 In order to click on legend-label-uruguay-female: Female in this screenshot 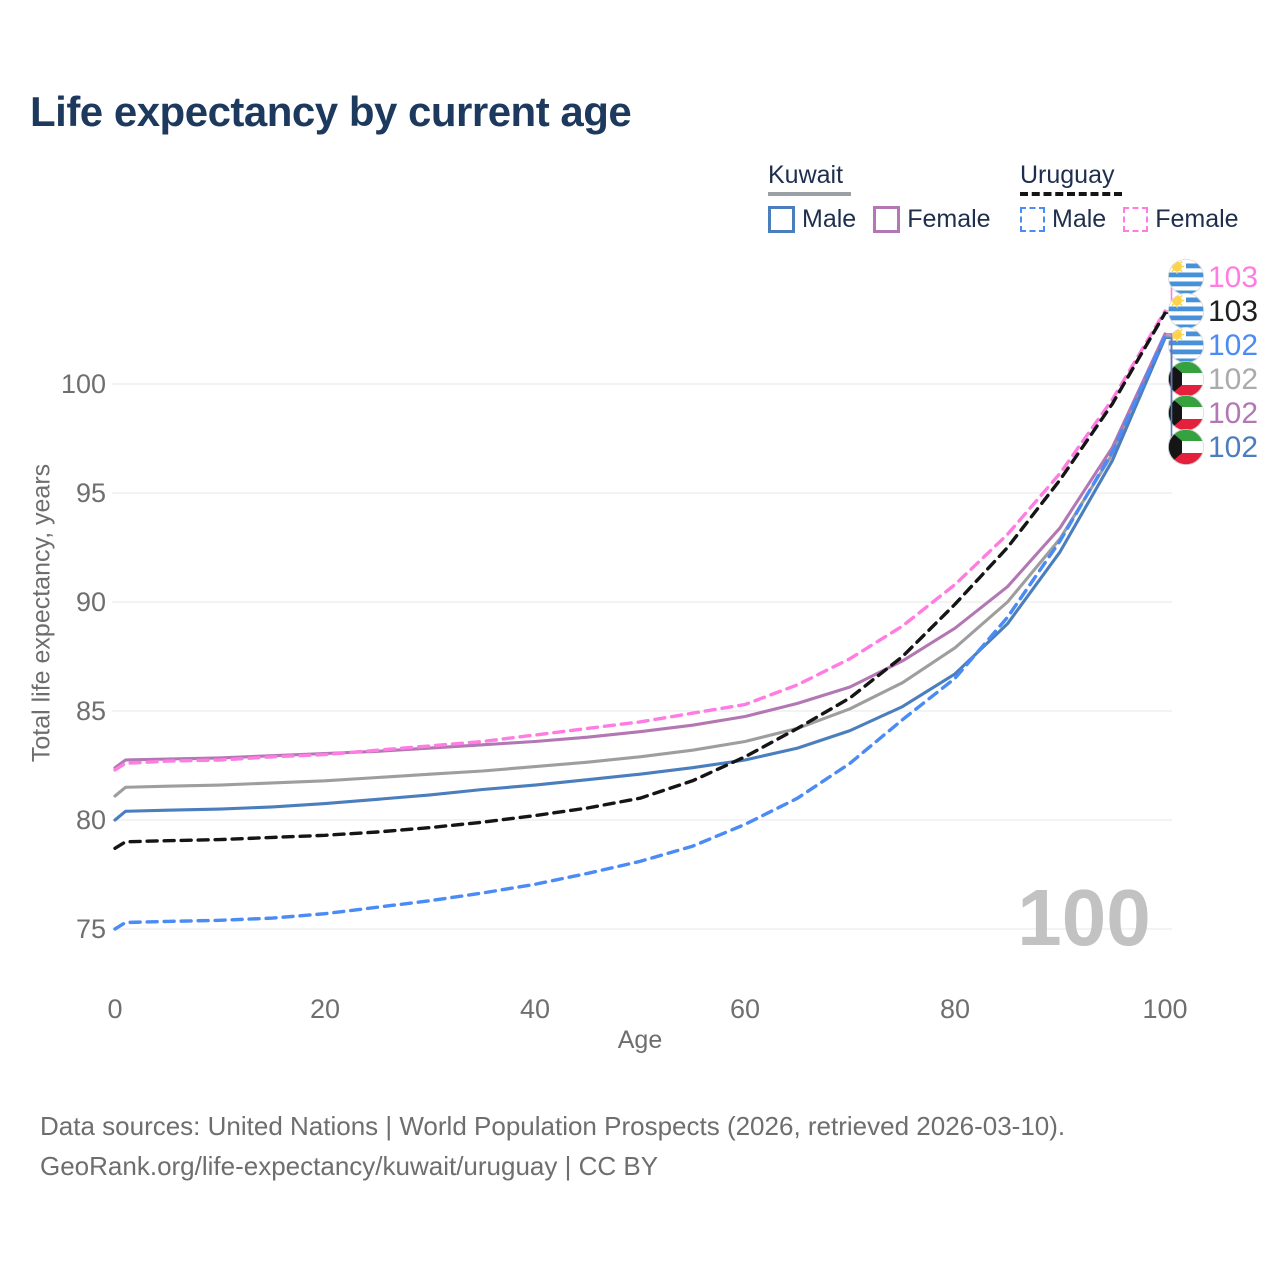, I will do `click(1197, 219)`.